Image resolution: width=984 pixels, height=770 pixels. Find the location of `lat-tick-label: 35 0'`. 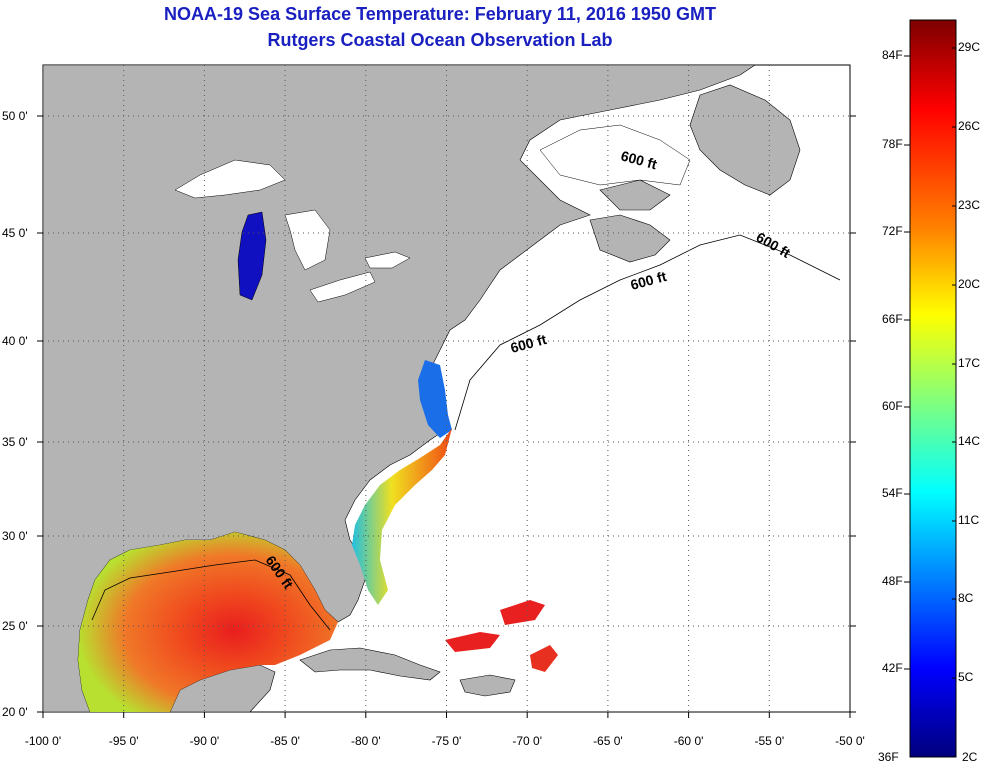

lat-tick-label: 35 0' is located at coordinates (15, 442).